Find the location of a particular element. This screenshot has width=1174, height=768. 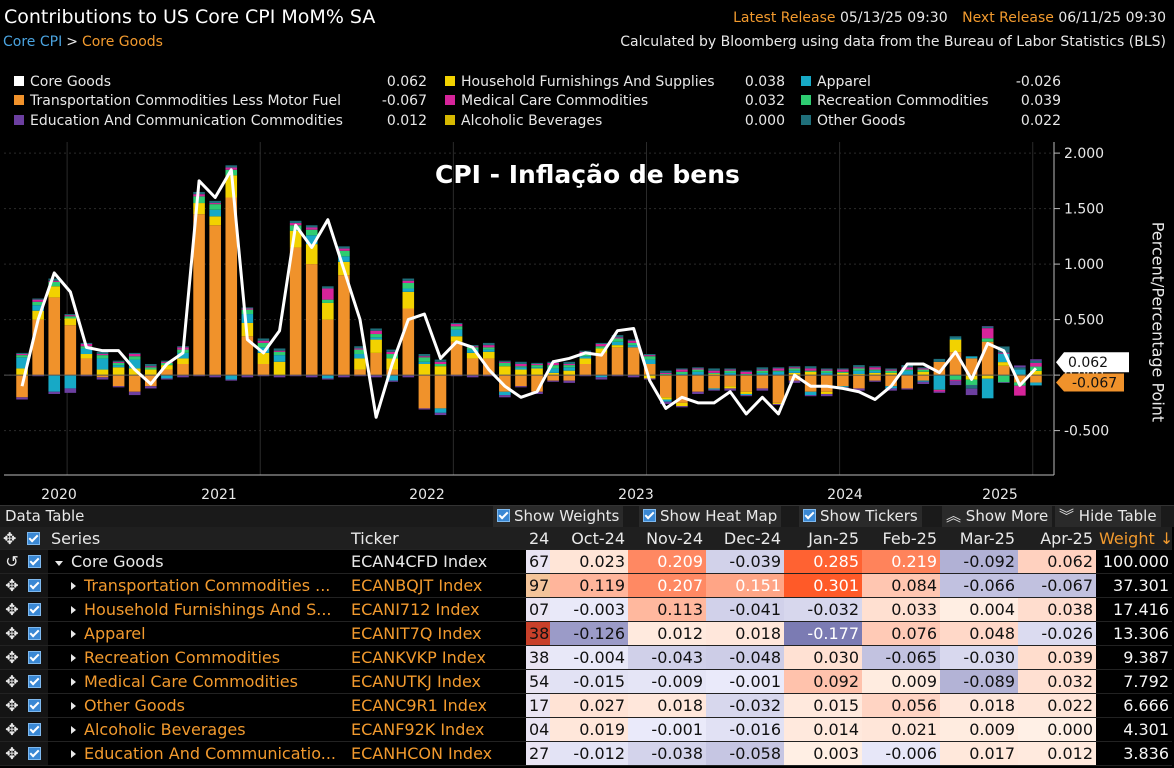

ticker: ECAN4CFD Index is located at coordinates (437, 561).